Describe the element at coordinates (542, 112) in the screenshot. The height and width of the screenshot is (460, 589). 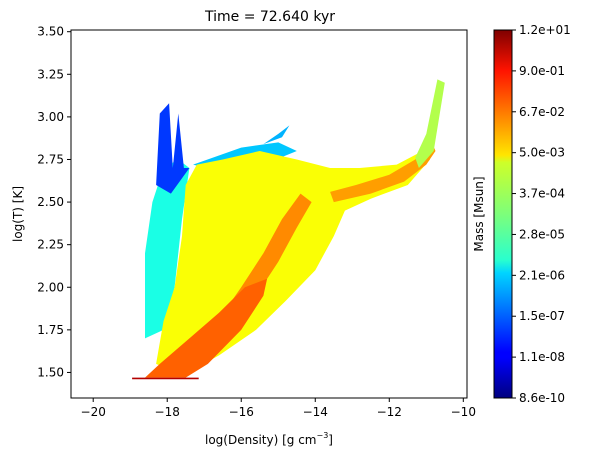
I see `colorbar-tick-label: 6.7e-02` at that location.